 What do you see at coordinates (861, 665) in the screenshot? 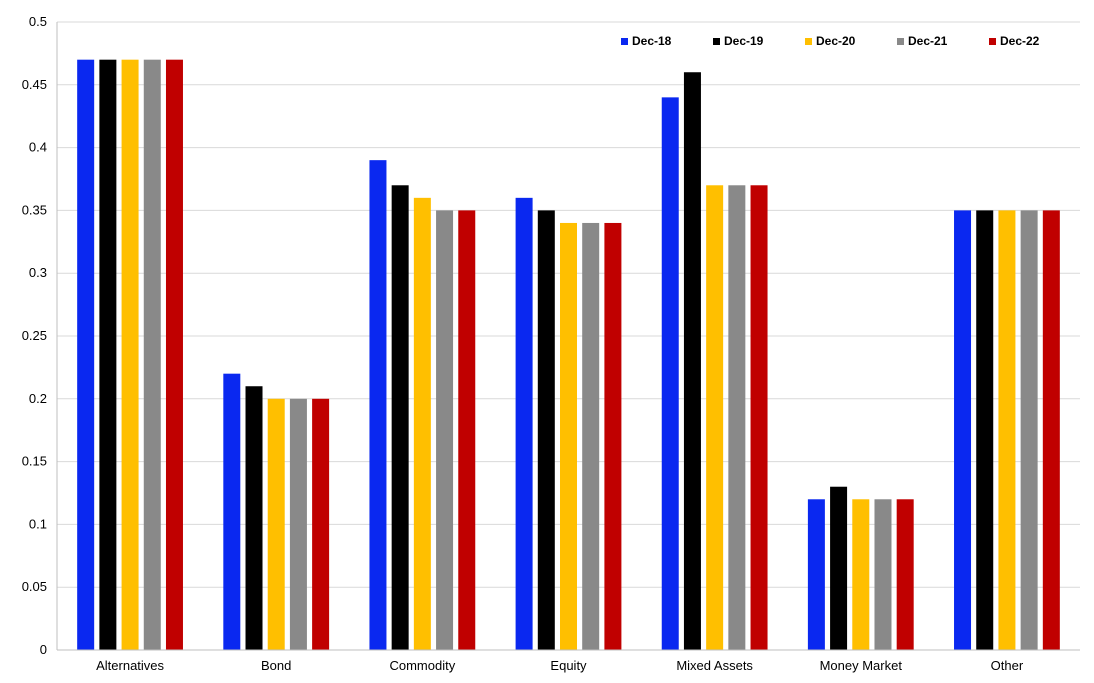
I see `x-tick-label: Money Market` at bounding box center [861, 665].